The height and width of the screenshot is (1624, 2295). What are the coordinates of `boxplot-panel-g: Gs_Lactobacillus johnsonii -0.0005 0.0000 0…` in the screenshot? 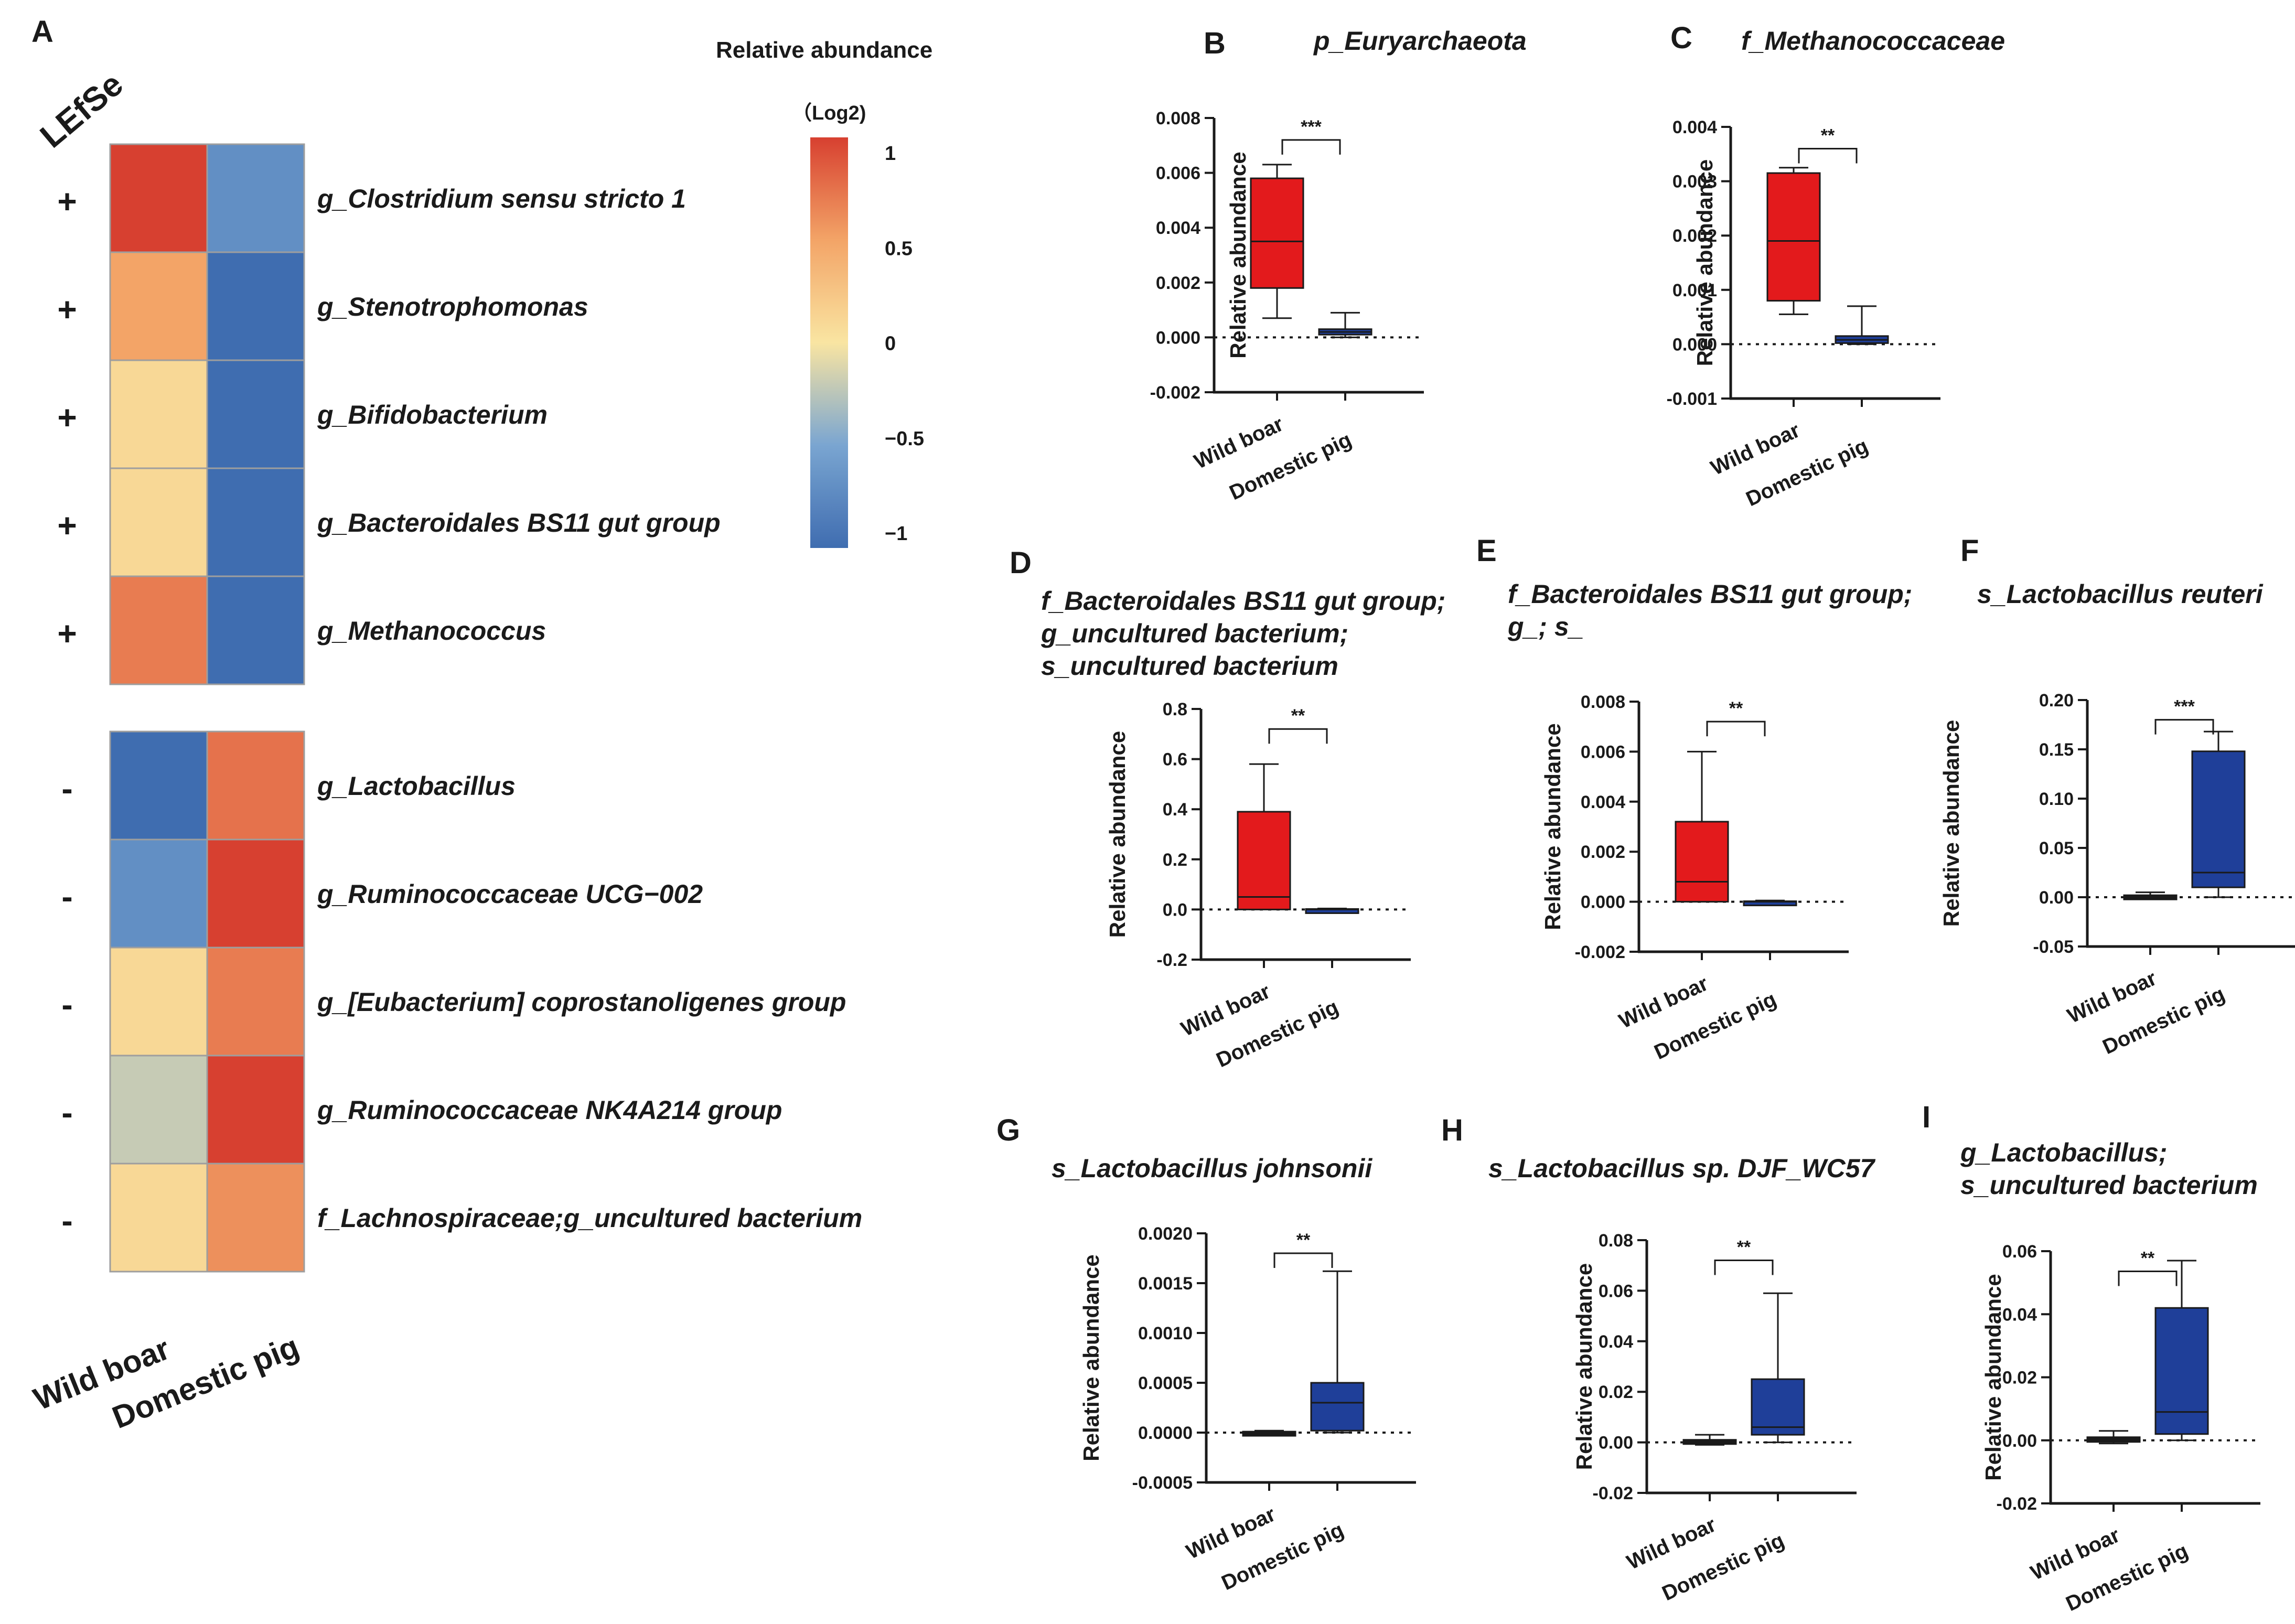 It's located at (1206, 1354).